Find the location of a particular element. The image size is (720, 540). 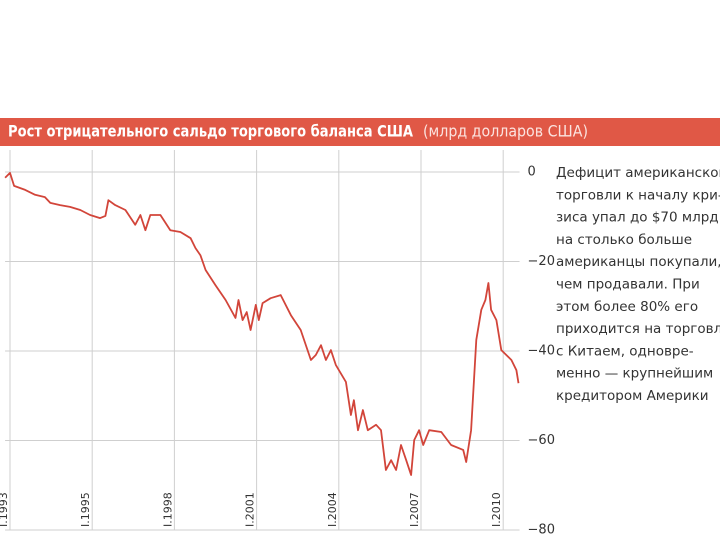

annotation-line: торговли к началу кри- is located at coordinates (638, 195).